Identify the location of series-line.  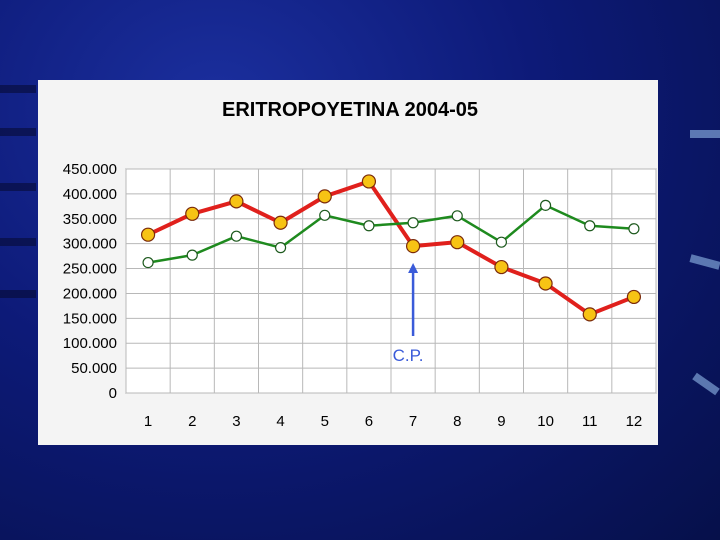
(391, 234).